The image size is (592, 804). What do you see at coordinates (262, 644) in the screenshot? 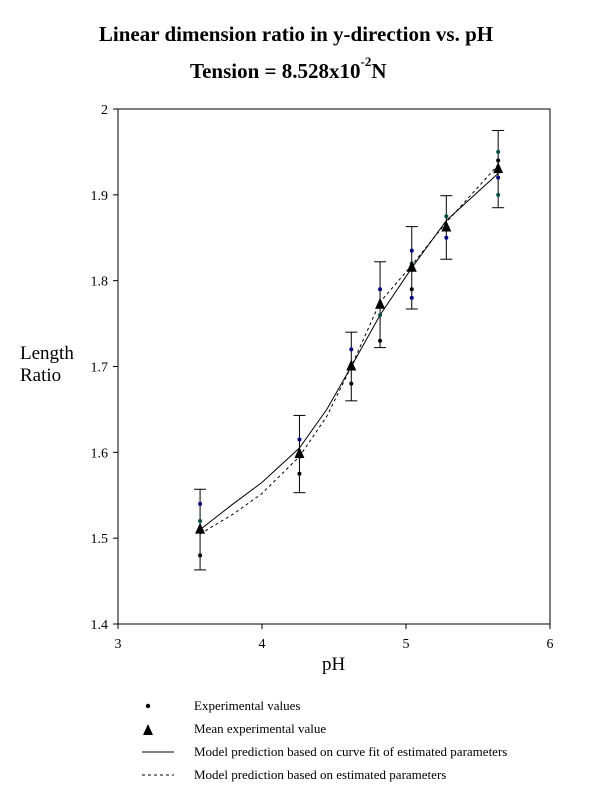
I see `x-tick-label: 4` at bounding box center [262, 644].